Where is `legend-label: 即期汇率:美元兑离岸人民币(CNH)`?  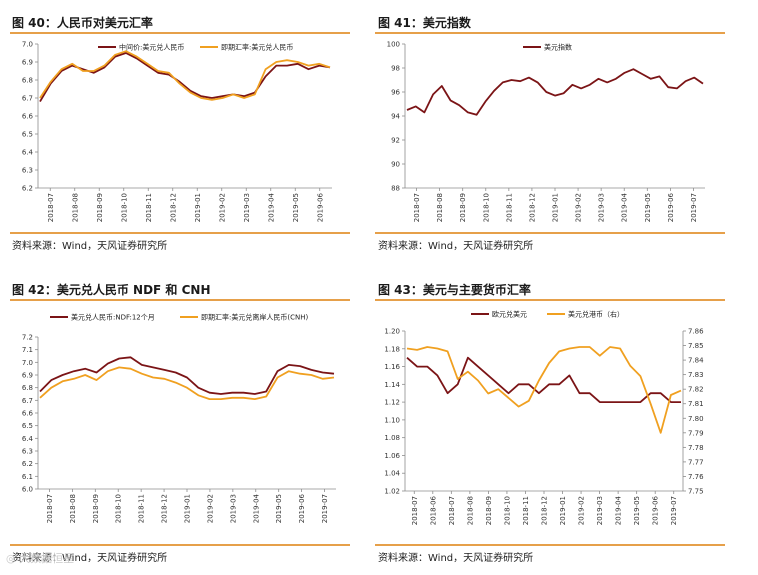 legend-label: 即期汇率:美元兑离岸人民币(CNH) is located at coordinates (254, 317).